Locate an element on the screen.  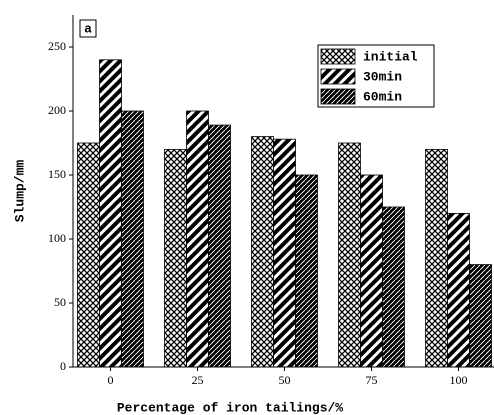
y-tick-label: 150 is located at coordinates (57, 174).